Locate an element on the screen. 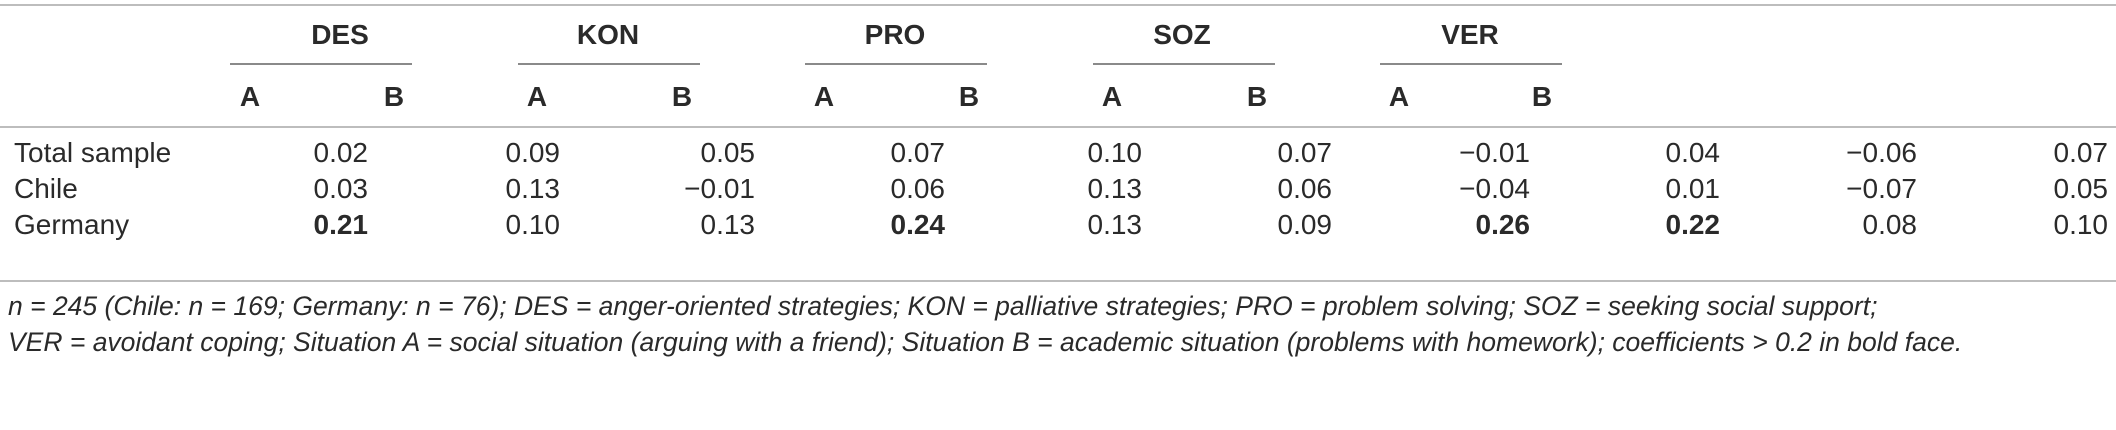  subheader-des-b: B is located at coordinates (394, 96).